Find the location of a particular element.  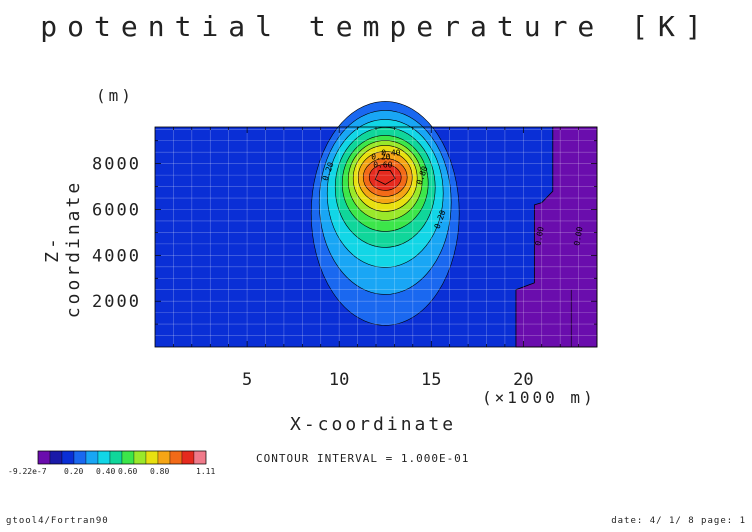

colorbar-label: -9.22e-7 is located at coordinates (27, 471).